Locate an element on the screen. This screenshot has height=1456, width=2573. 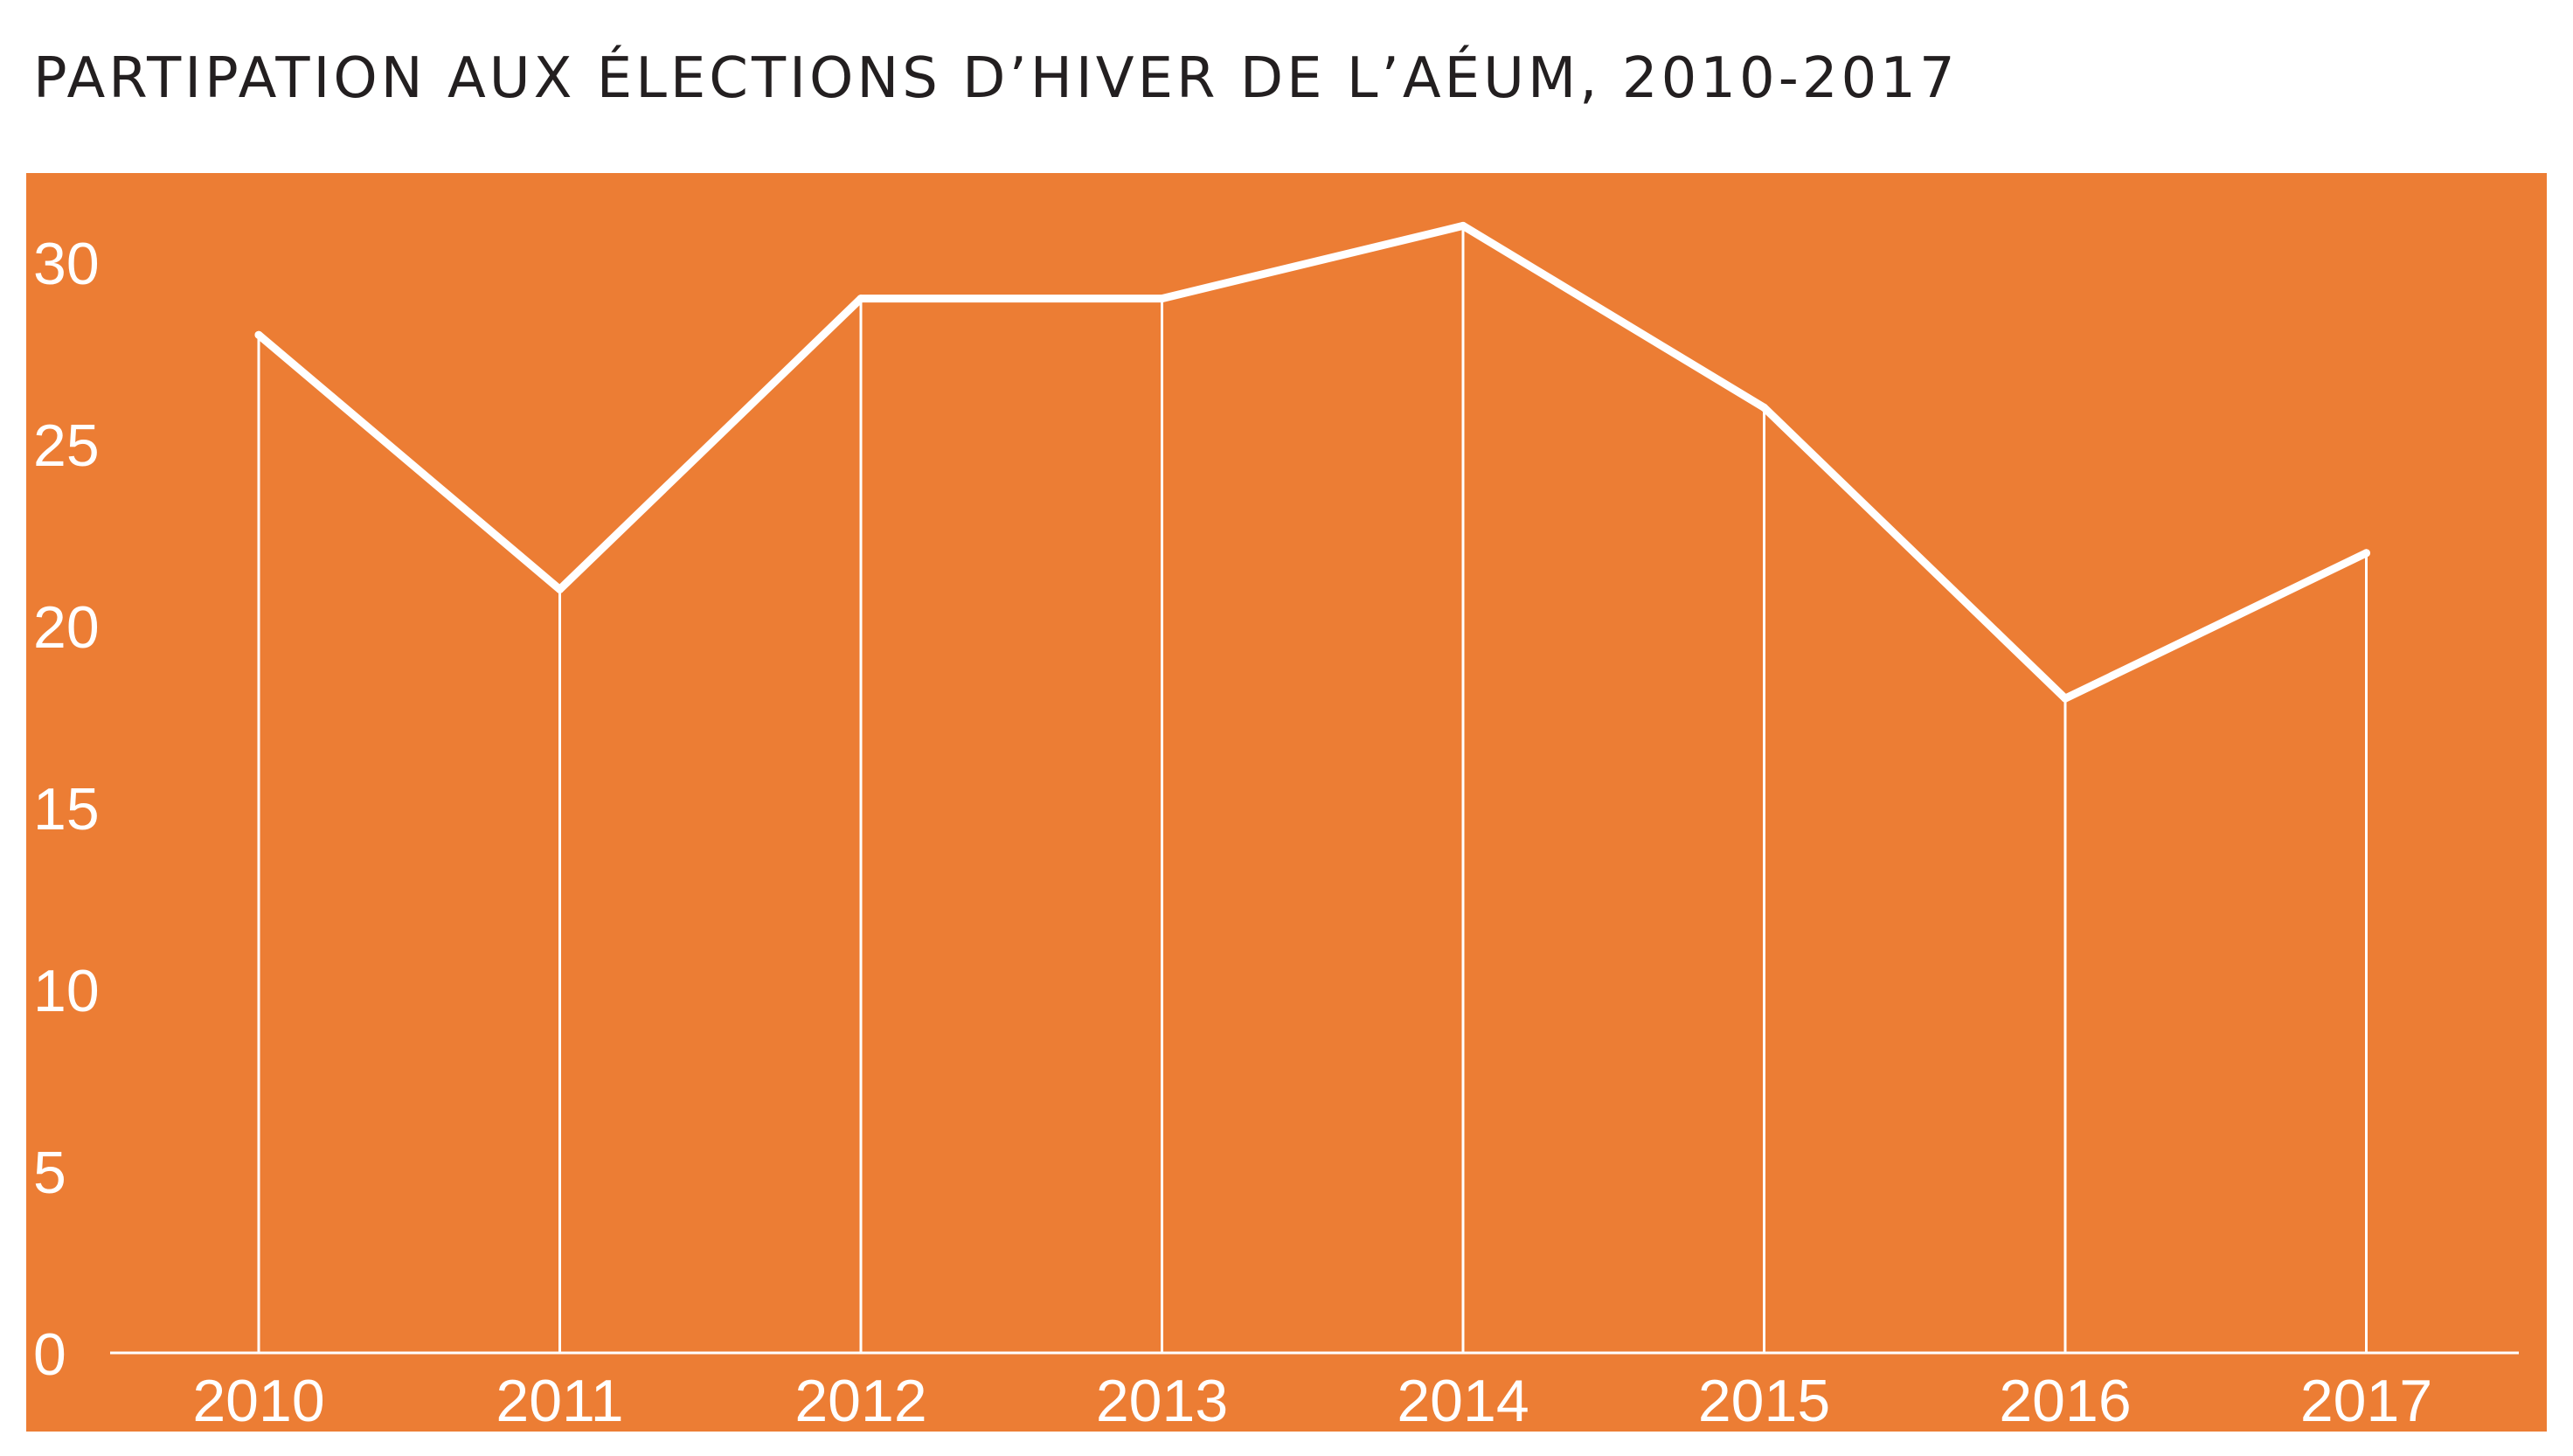
y-tick-label-25: 25 is located at coordinates (66, 446).